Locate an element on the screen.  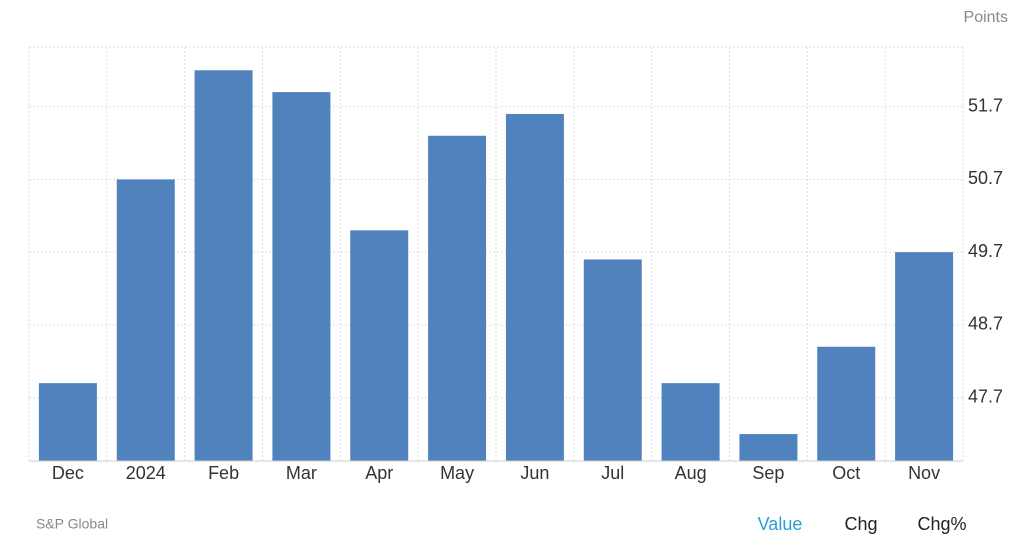
x-tick-label: 2024 is located at coordinates (146, 473).